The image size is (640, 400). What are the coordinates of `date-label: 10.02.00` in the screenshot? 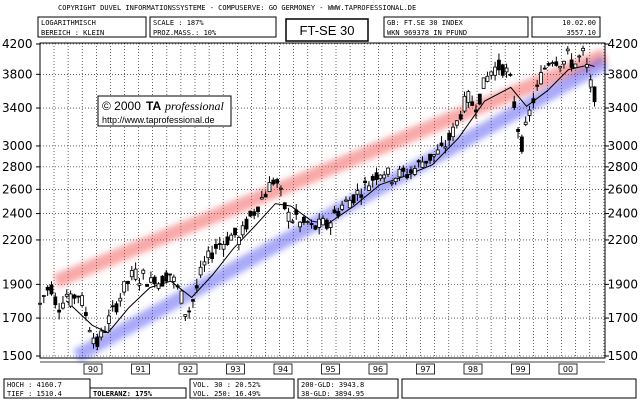 It's located at (579, 23).